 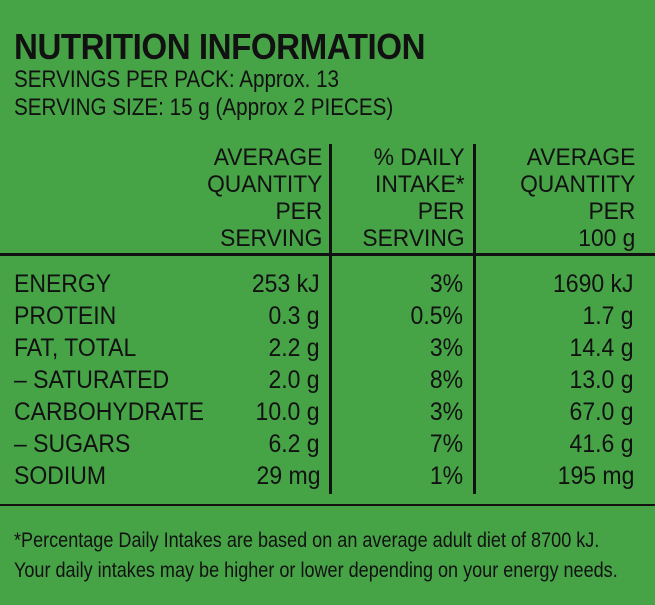 What do you see at coordinates (294, 348) in the screenshot?
I see `per-serving-value: 2.2 g` at bounding box center [294, 348].